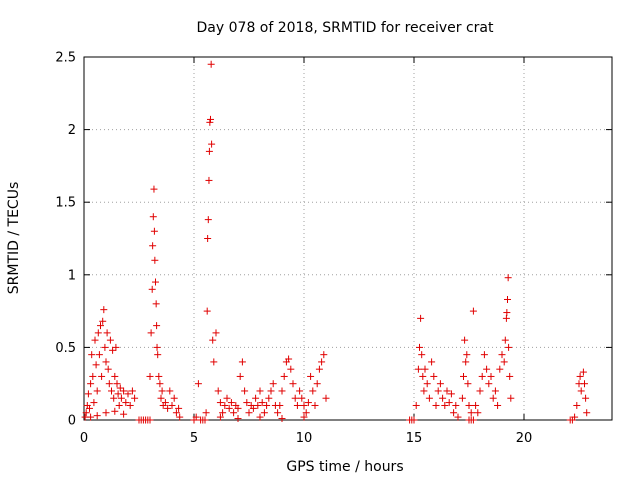 The width and height of the screenshot is (640, 480). Describe the element at coordinates (524, 438) in the screenshot. I see `x-tick-label: 20` at that location.